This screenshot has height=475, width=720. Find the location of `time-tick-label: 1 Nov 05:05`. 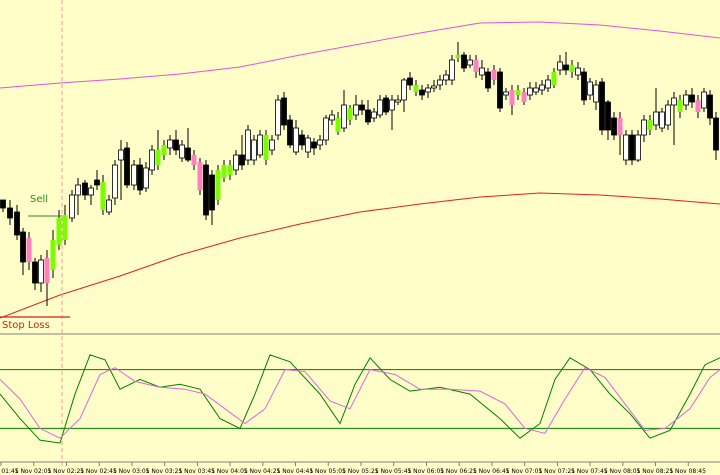

time-tick-label: 1 Nov 05:05 is located at coordinates (327, 471).